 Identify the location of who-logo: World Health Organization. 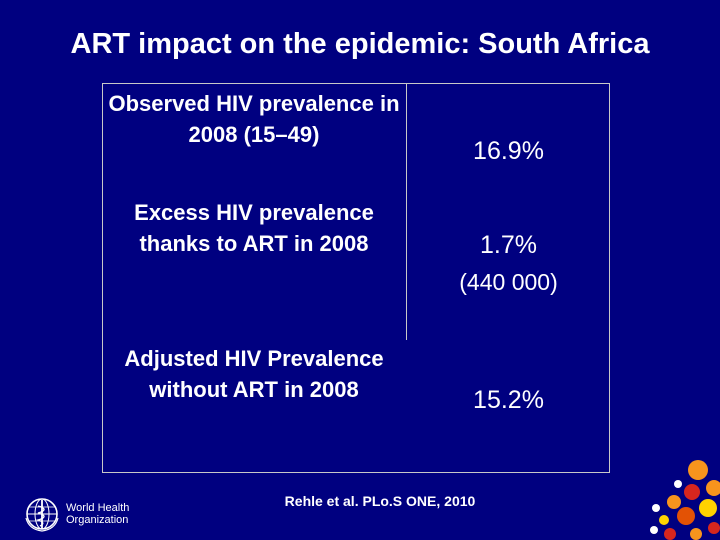
(76, 514).